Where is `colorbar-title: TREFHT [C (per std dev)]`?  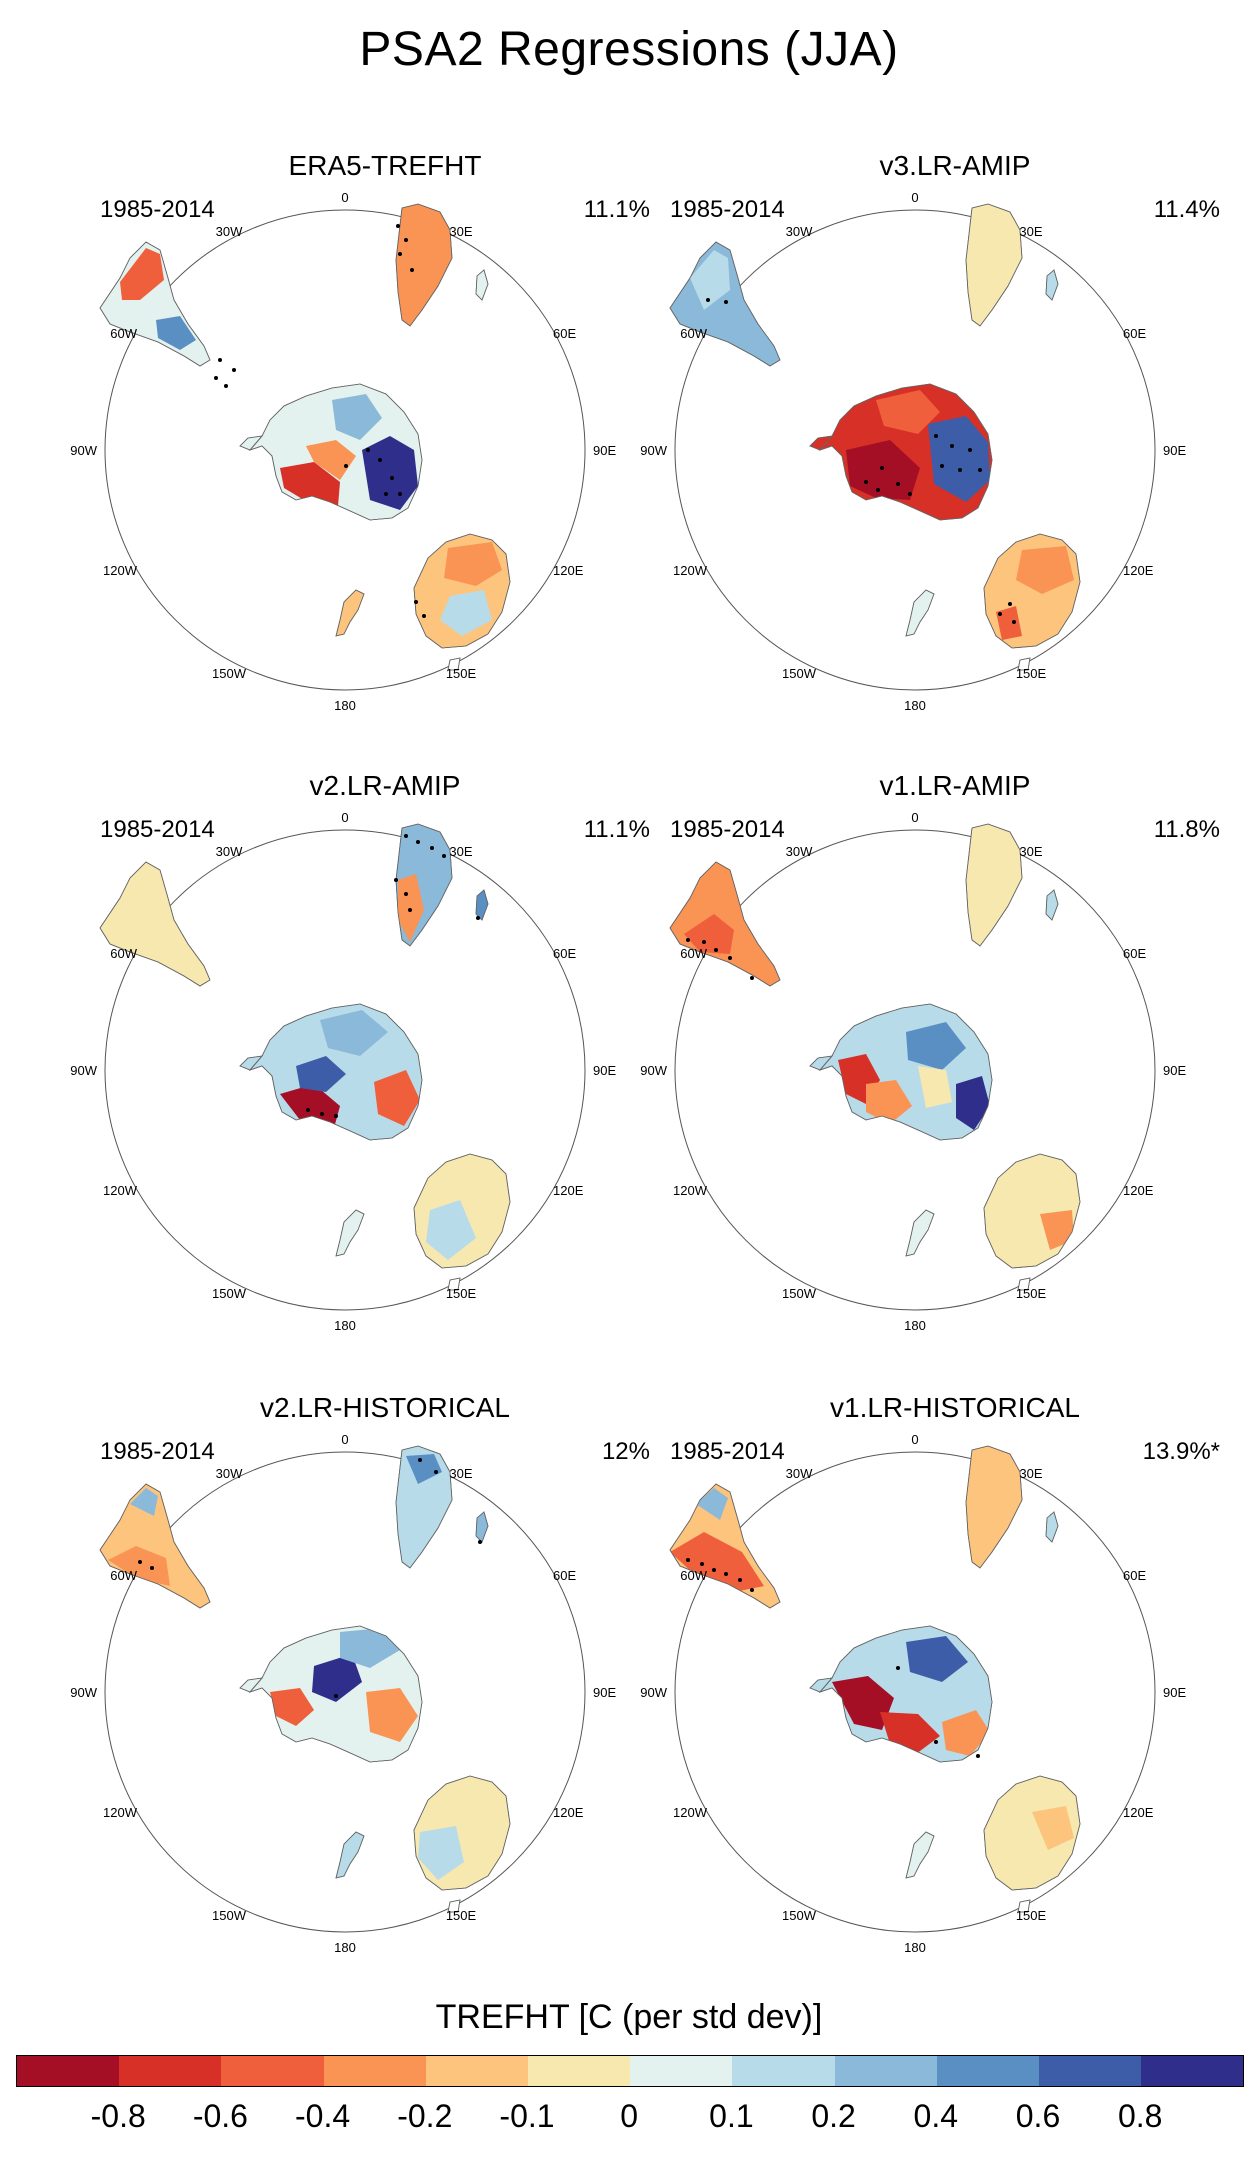
colorbar-title: TREFHT [C (per std dev)] is located at coordinates (629, 2017).